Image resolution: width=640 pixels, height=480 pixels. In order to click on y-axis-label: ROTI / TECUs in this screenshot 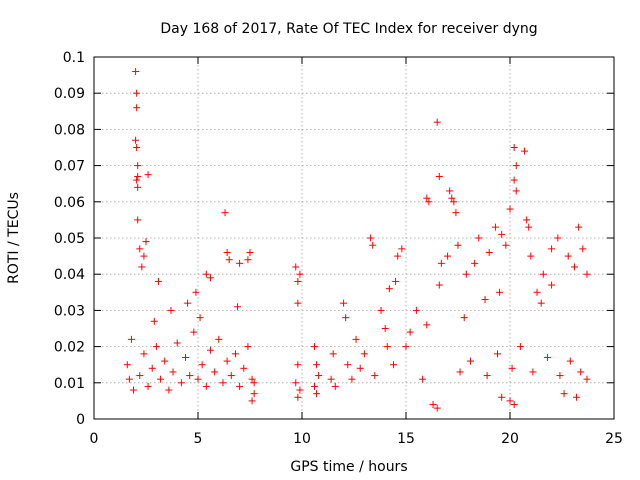, I will do `click(14, 238)`.